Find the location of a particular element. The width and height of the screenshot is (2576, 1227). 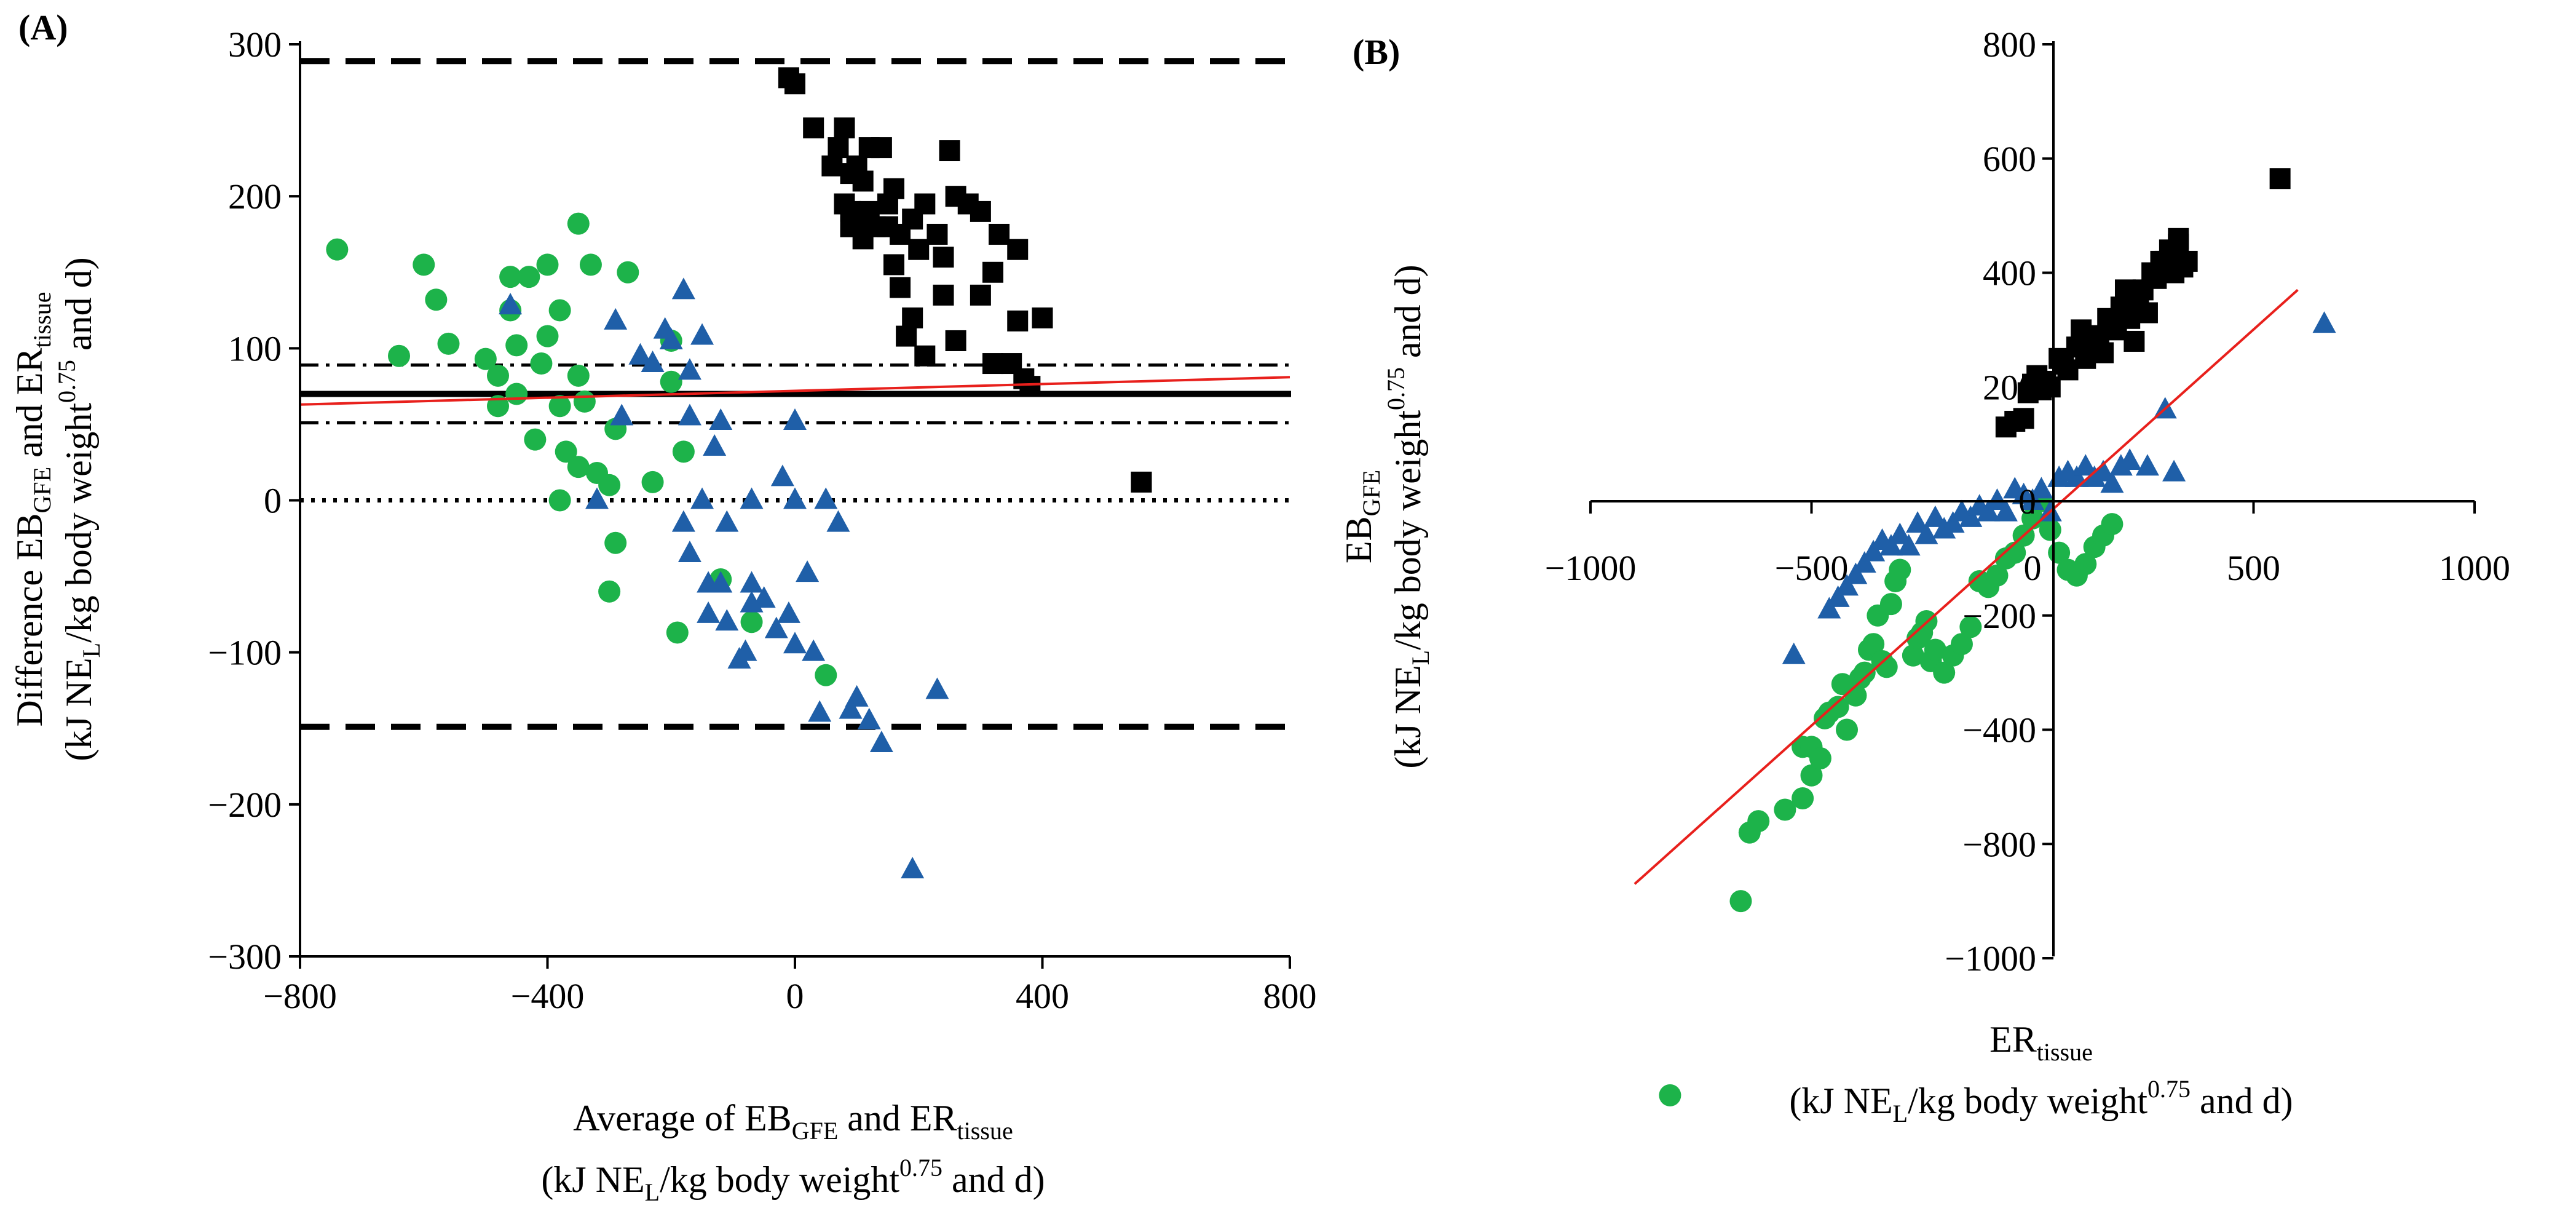

y-tick-label: −200 is located at coordinates (1999, 616).